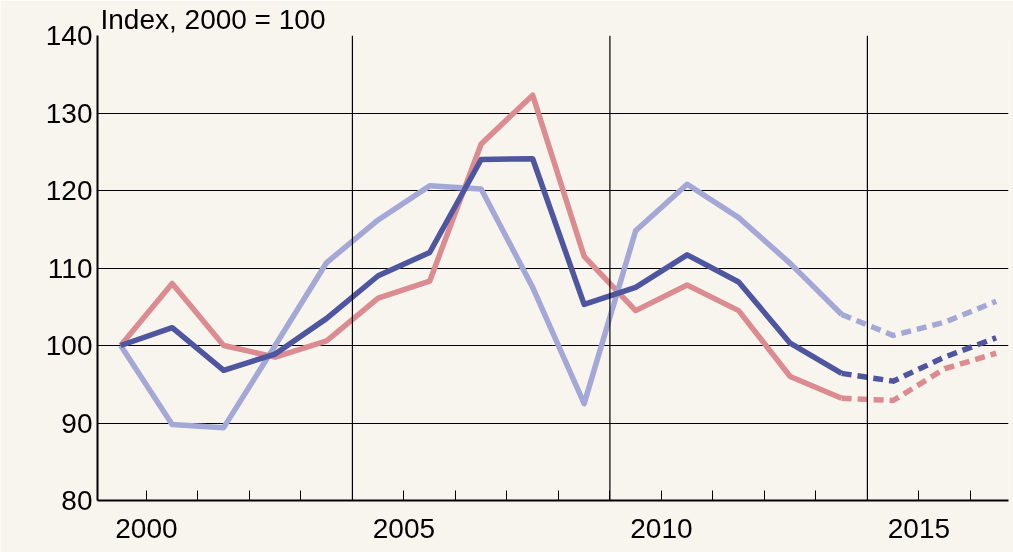  What do you see at coordinates (77, 500) in the screenshot?
I see `y-tick-label: 80` at bounding box center [77, 500].